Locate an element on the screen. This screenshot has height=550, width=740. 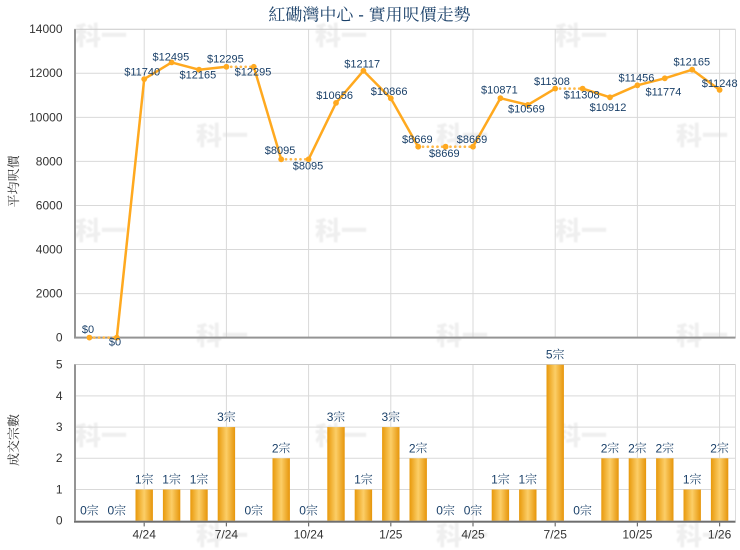
svg-text: $10871 is located at coordinates (499, 91).